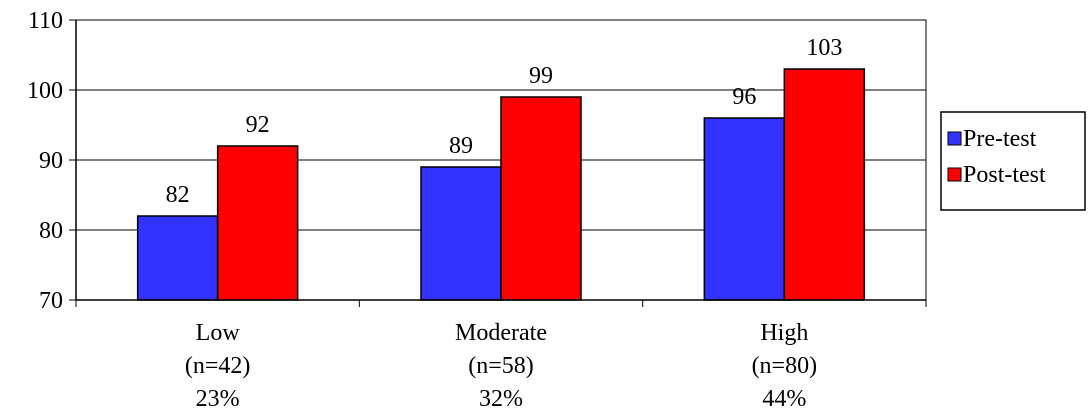  What do you see at coordinates (501, 399) in the screenshot?
I see `x-category-label: 32%` at bounding box center [501, 399].